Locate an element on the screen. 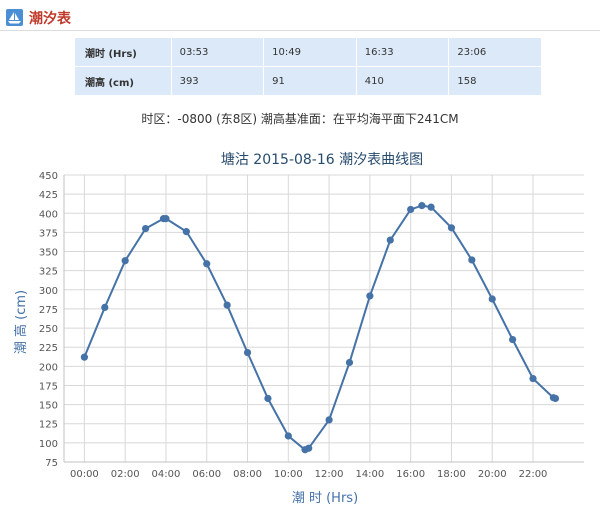 Image resolution: width=600 pixels, height=520 pixels. table-cell: 23:06 is located at coordinates (495, 52).